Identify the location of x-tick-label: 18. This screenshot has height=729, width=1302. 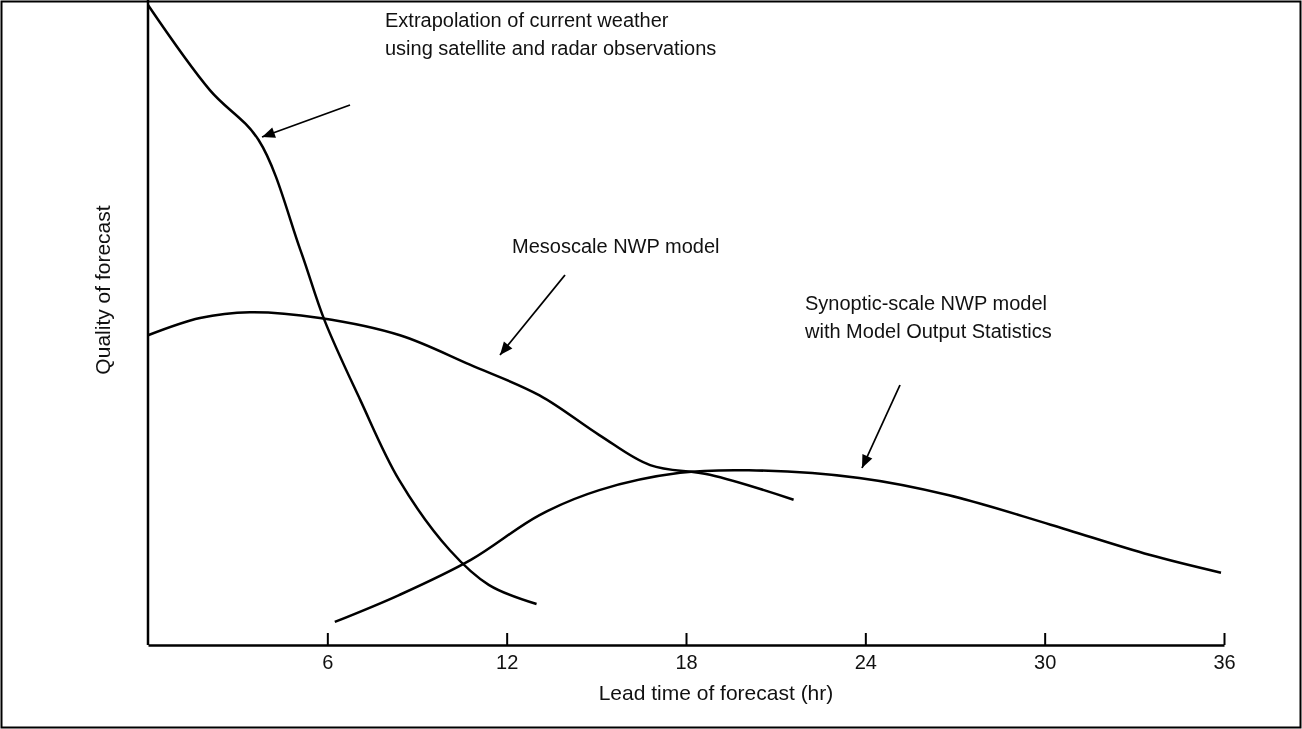
(686, 662).